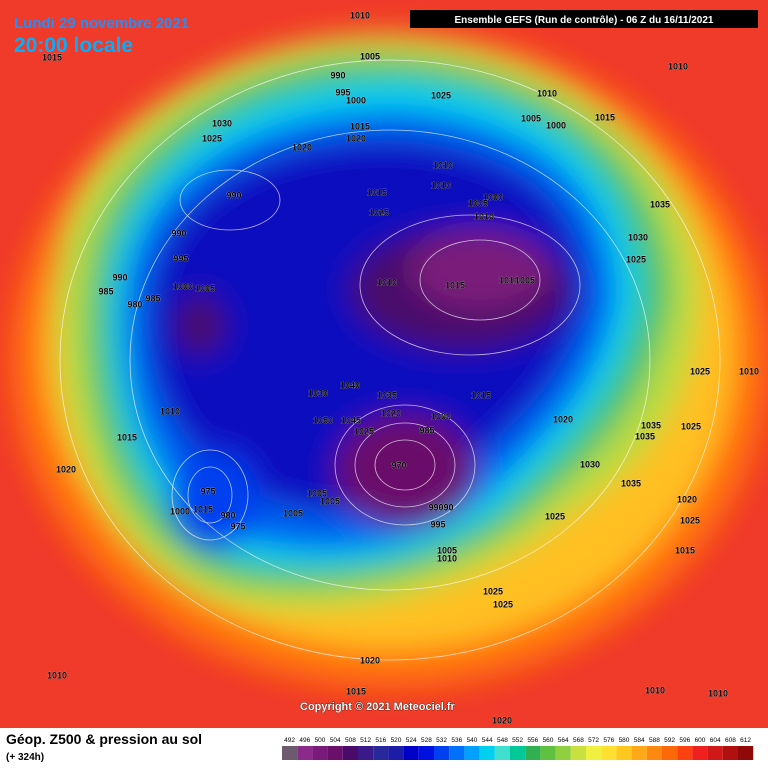  Describe the element at coordinates (563, 740) in the screenshot. I see `scale-label: 564` at that location.